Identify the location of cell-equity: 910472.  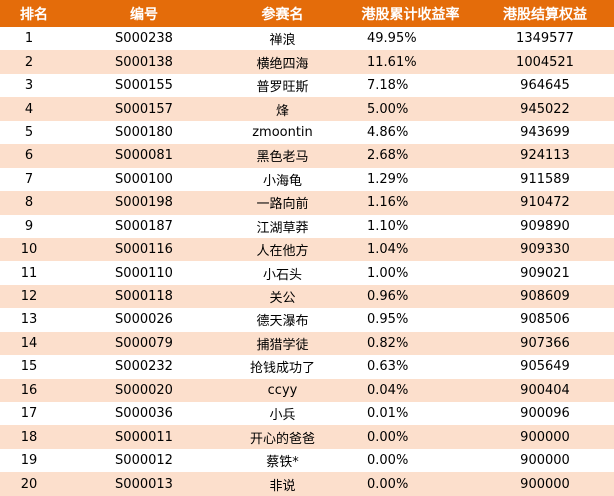
(545, 203).